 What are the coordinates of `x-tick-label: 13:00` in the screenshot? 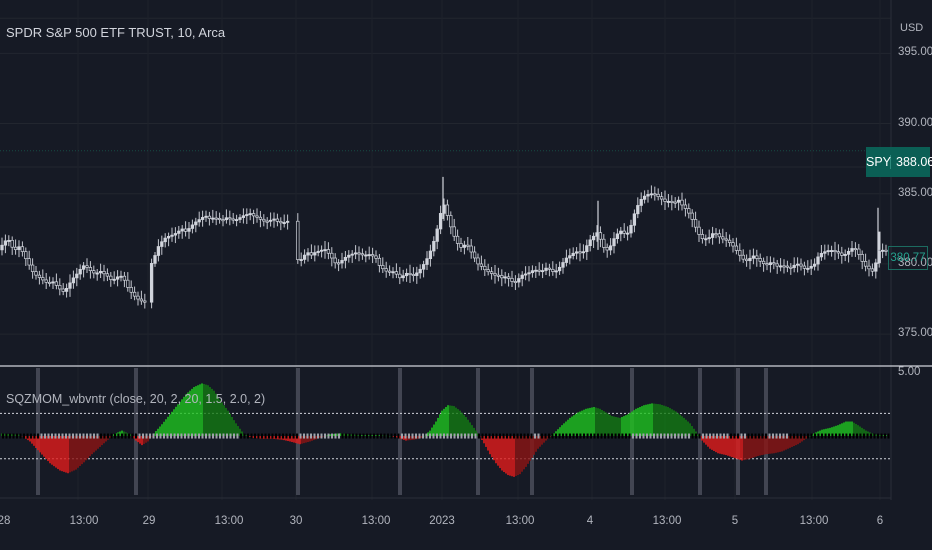 It's located at (229, 521).